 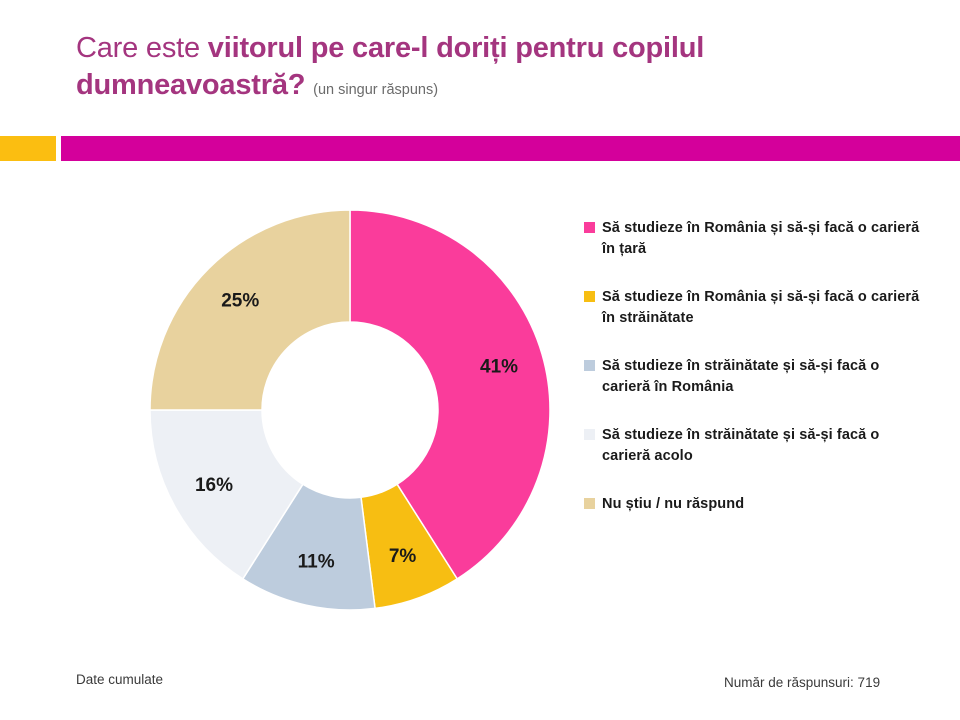 I want to click on accent-bar-yellow, so click(x=28, y=148).